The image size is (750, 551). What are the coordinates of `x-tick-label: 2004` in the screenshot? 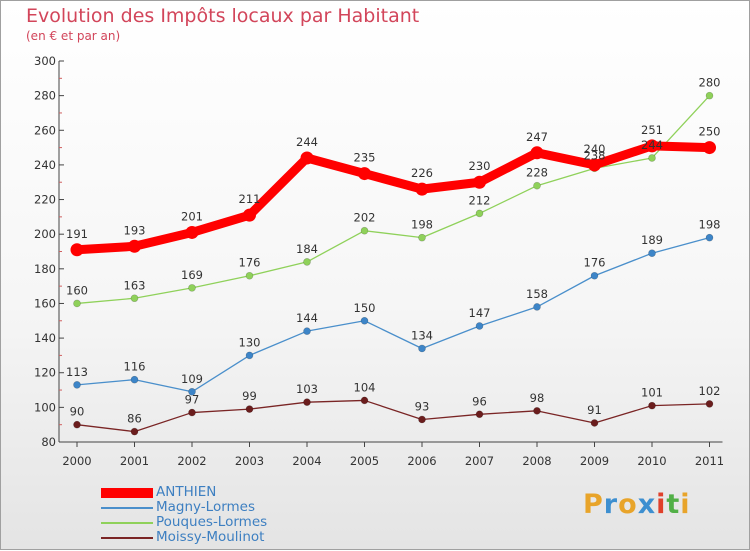 It's located at (306, 461).